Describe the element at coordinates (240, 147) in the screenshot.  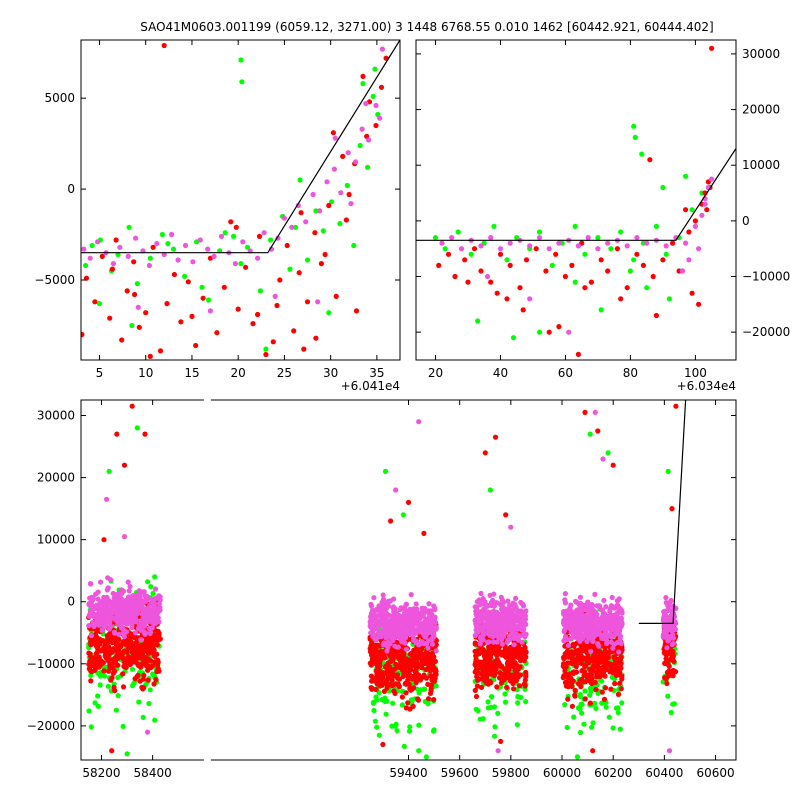
I see `model-line` at that location.